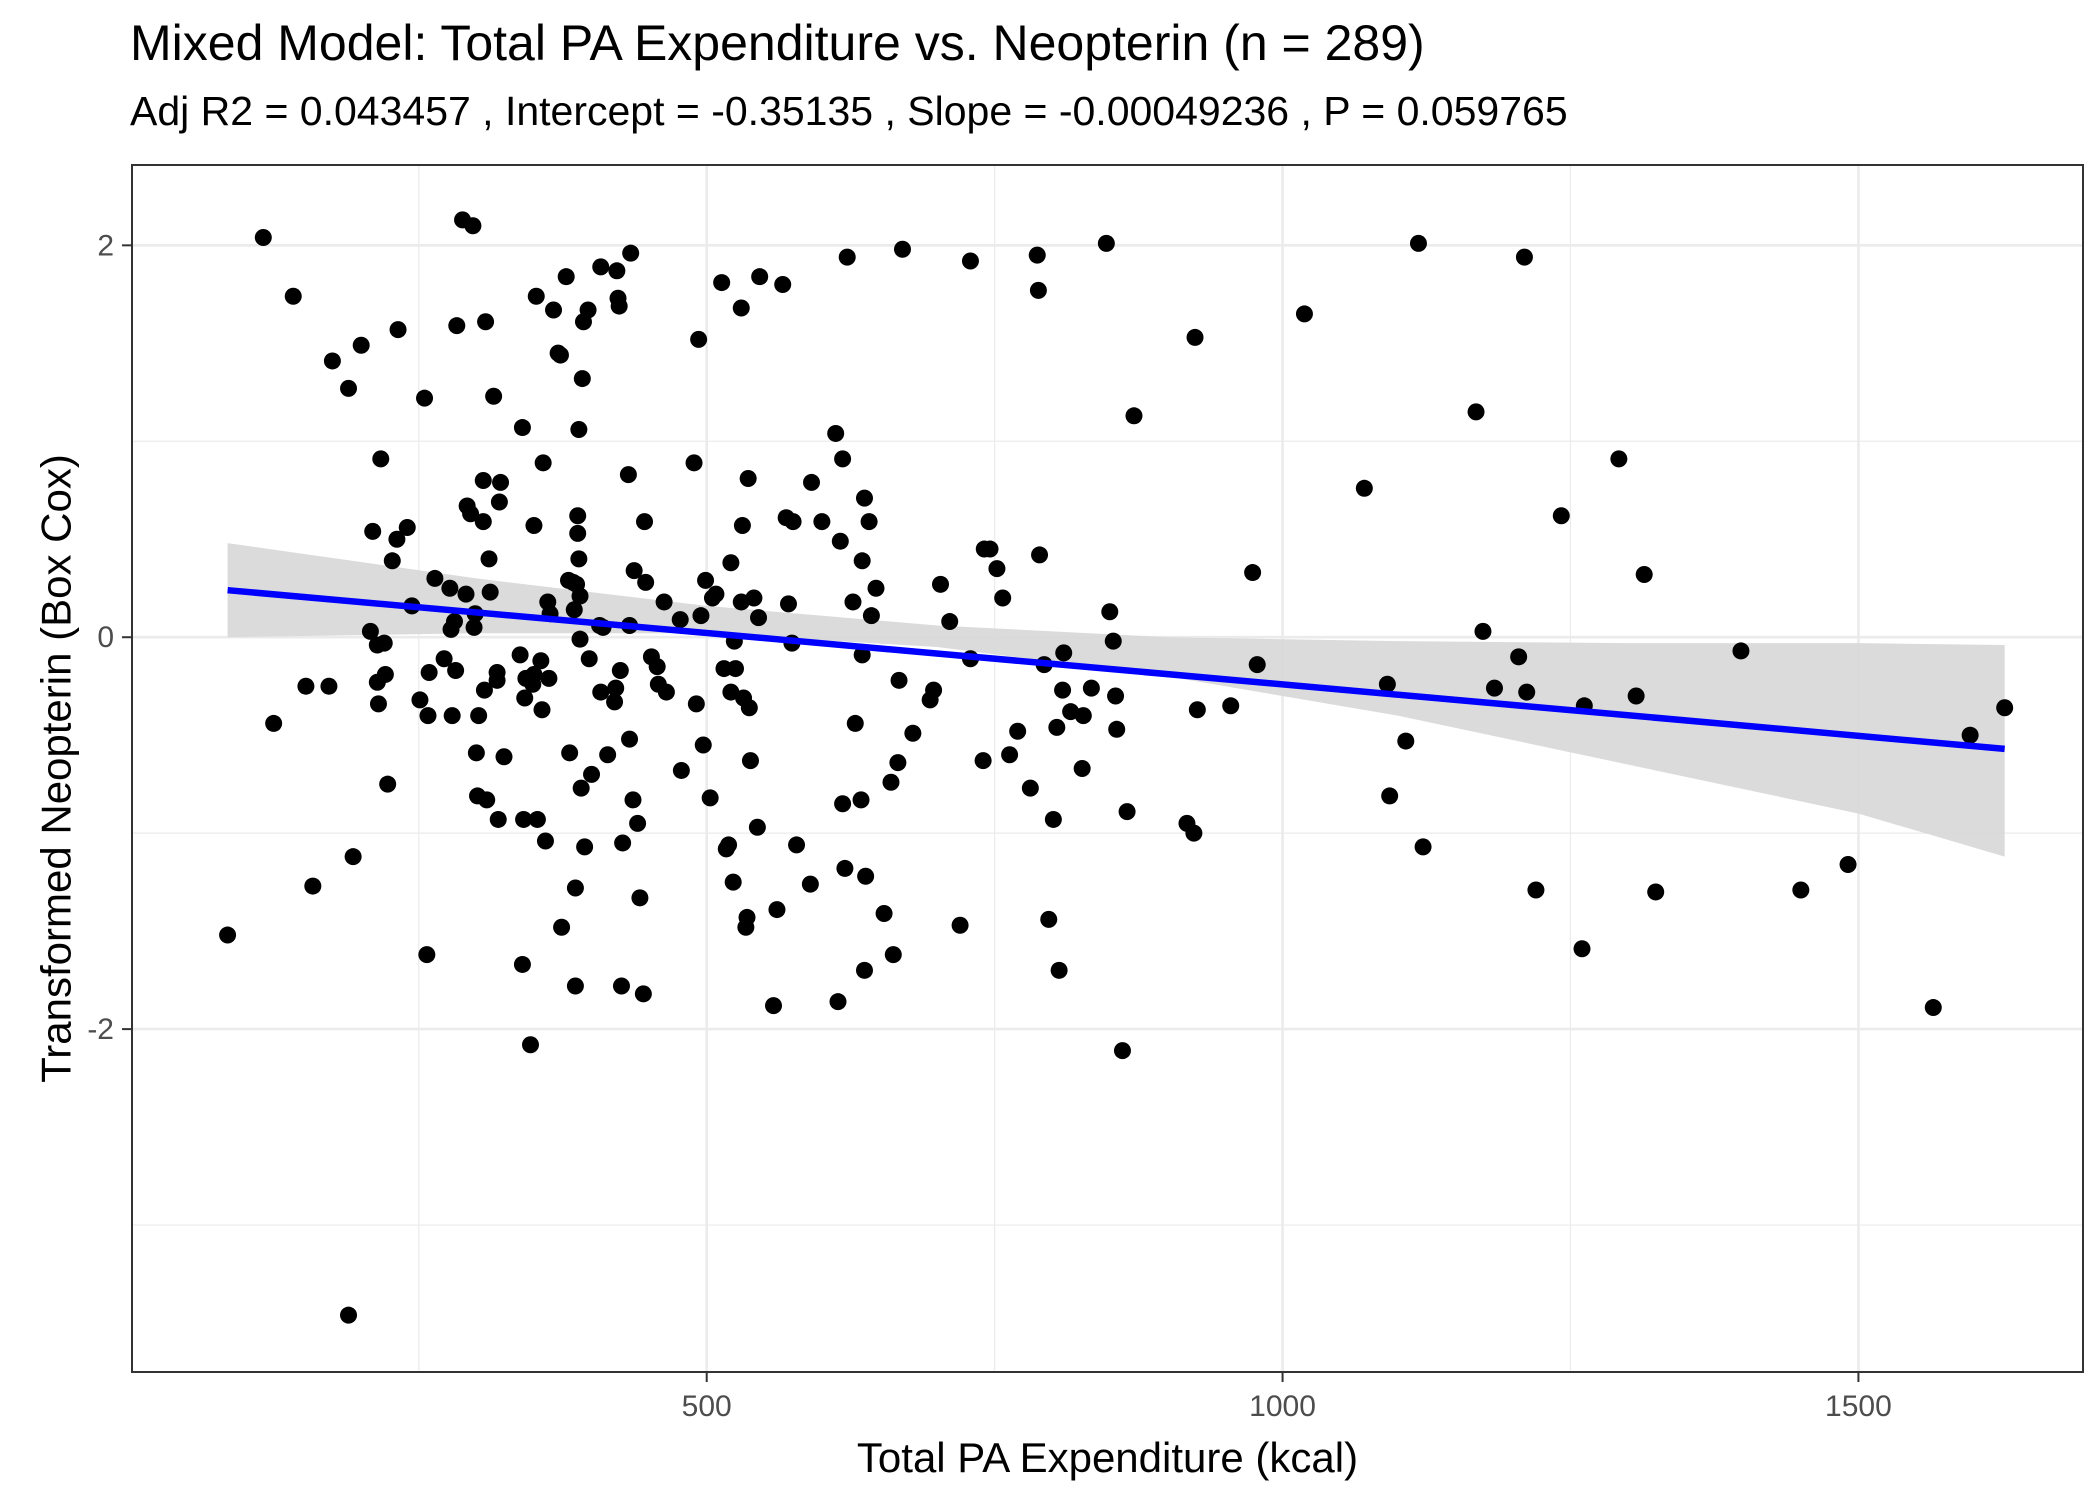 This screenshot has height=1500, width=2100. Describe the element at coordinates (105, 637) in the screenshot. I see `y-tick-label: 0` at that location.